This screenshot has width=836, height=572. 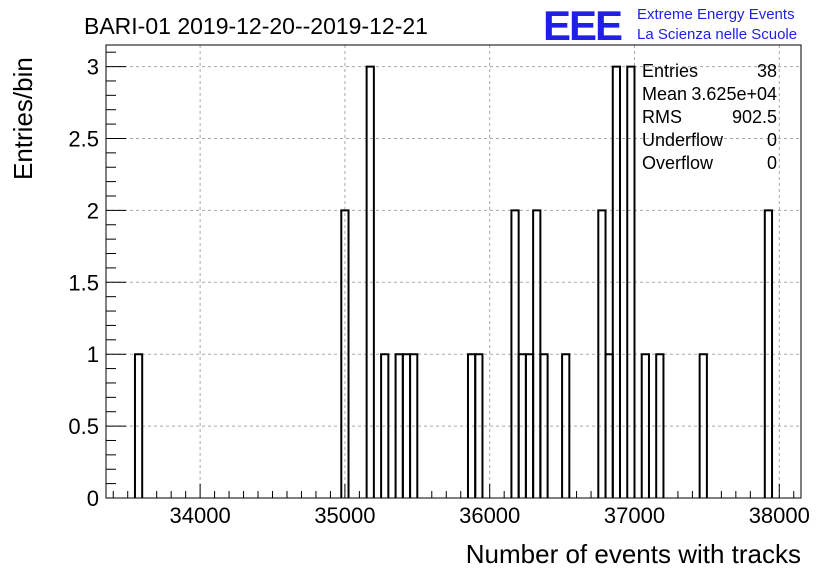 What do you see at coordinates (633, 554) in the screenshot?
I see `x-axis-label: Number of events with tracks` at bounding box center [633, 554].